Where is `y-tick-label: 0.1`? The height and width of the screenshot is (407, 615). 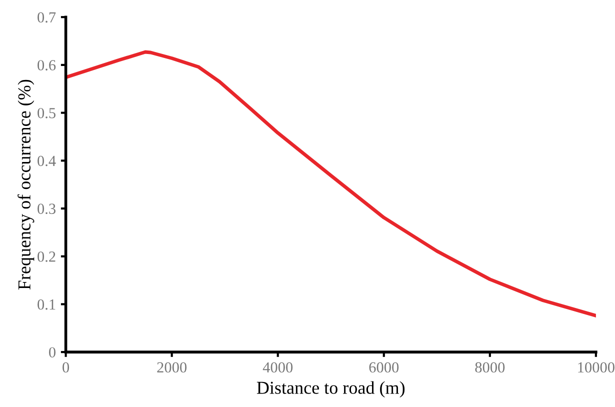
y-tick-label: 0.1 is located at coordinates (47, 304).